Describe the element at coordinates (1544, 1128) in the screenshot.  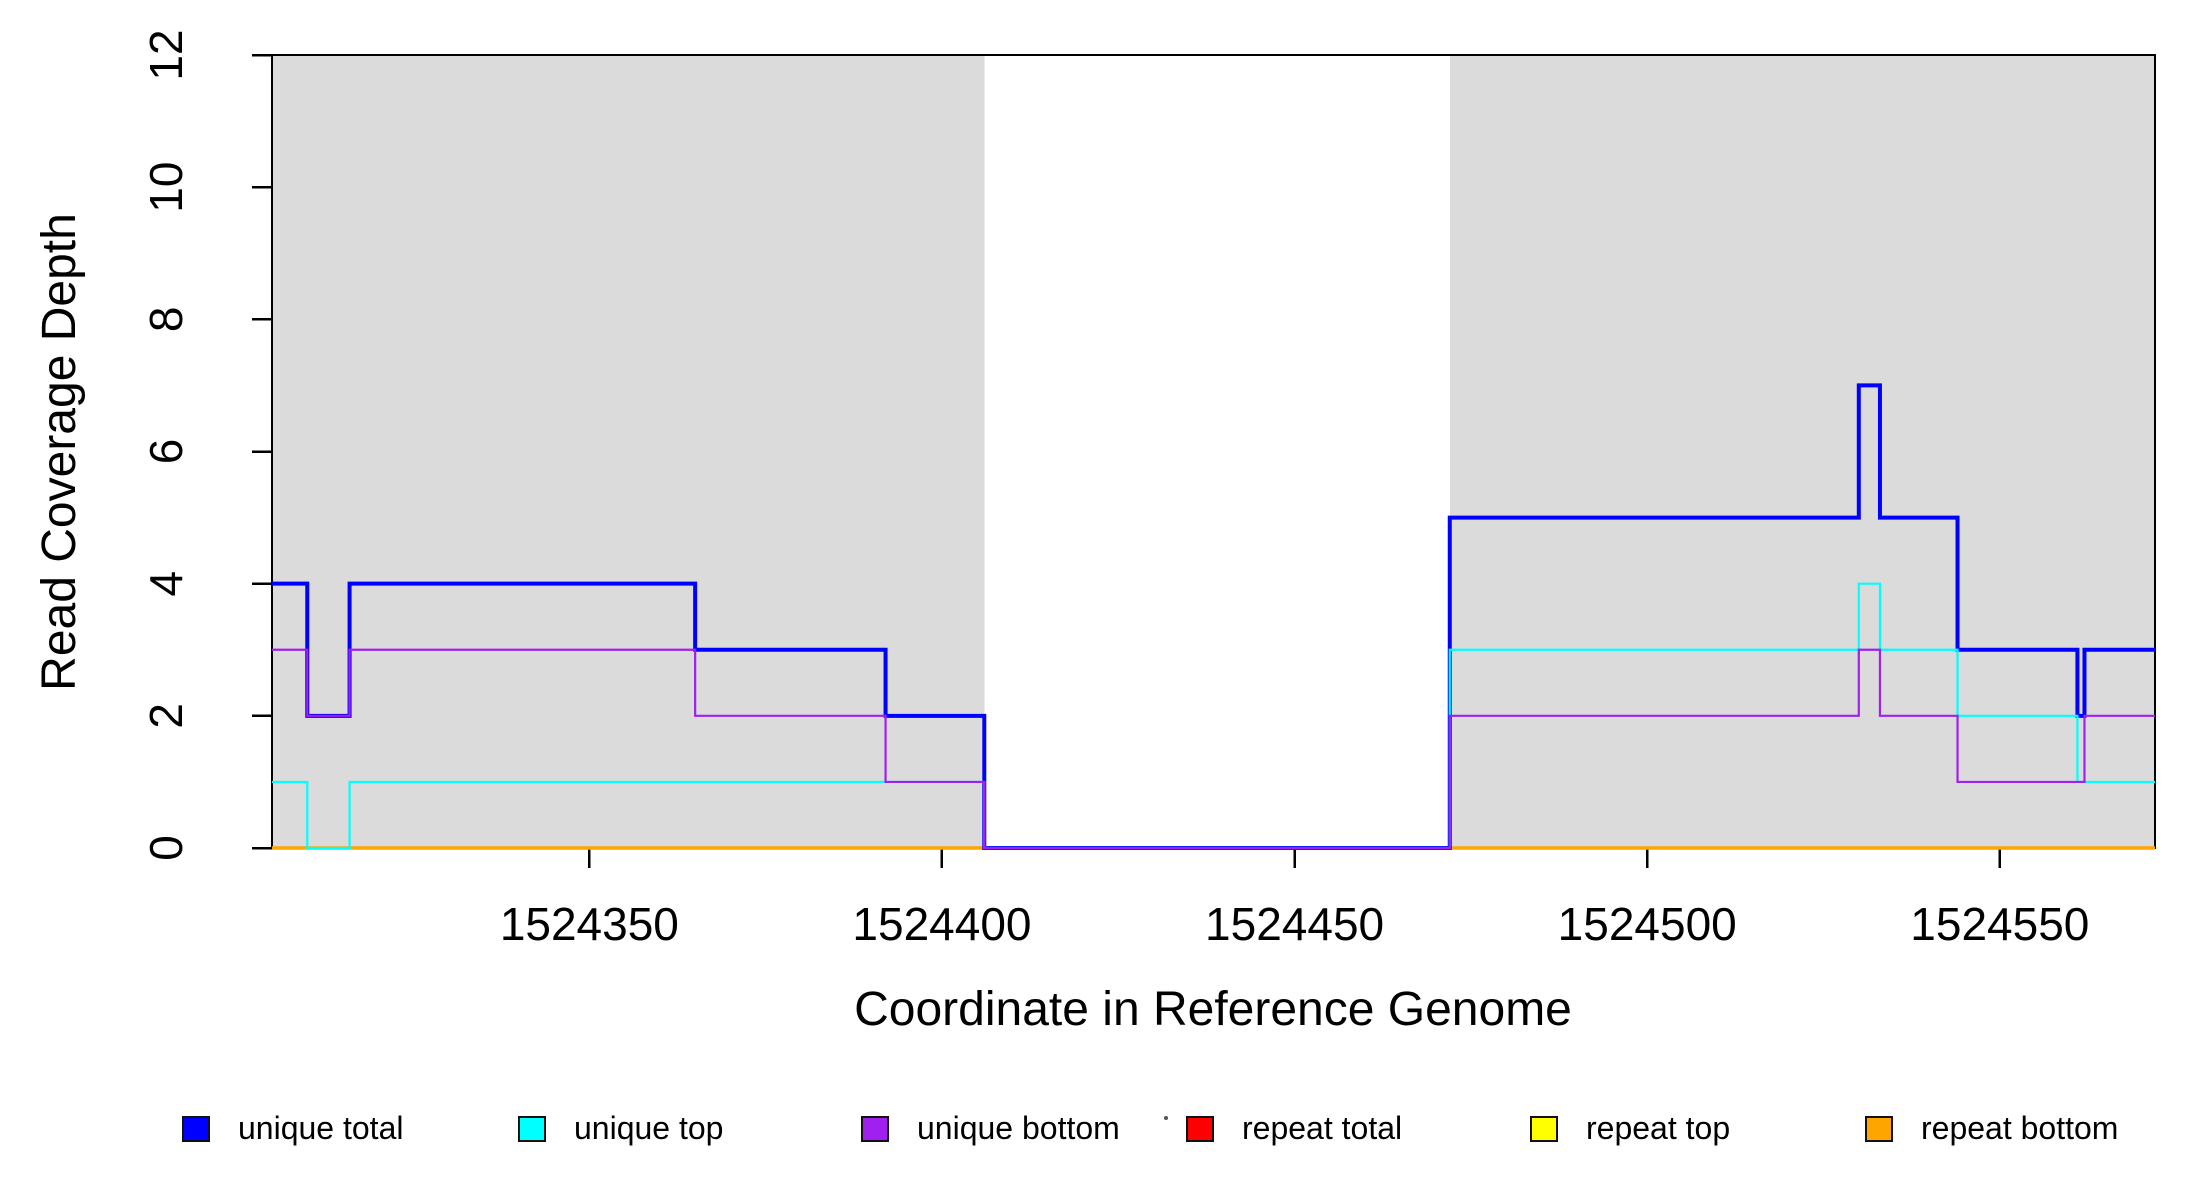
I see `repeat-top-swatch-icon` at that location.